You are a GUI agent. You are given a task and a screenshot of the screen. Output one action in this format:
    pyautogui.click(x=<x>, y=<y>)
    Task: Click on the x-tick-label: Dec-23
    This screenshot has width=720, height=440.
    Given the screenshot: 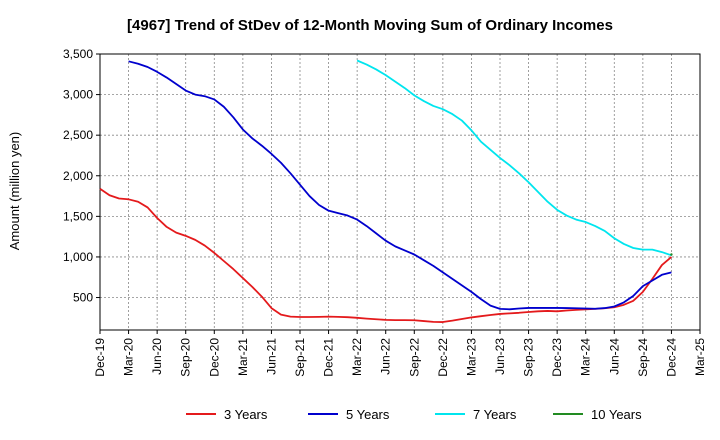 What is the action you would take?
    pyautogui.click(x=557, y=357)
    